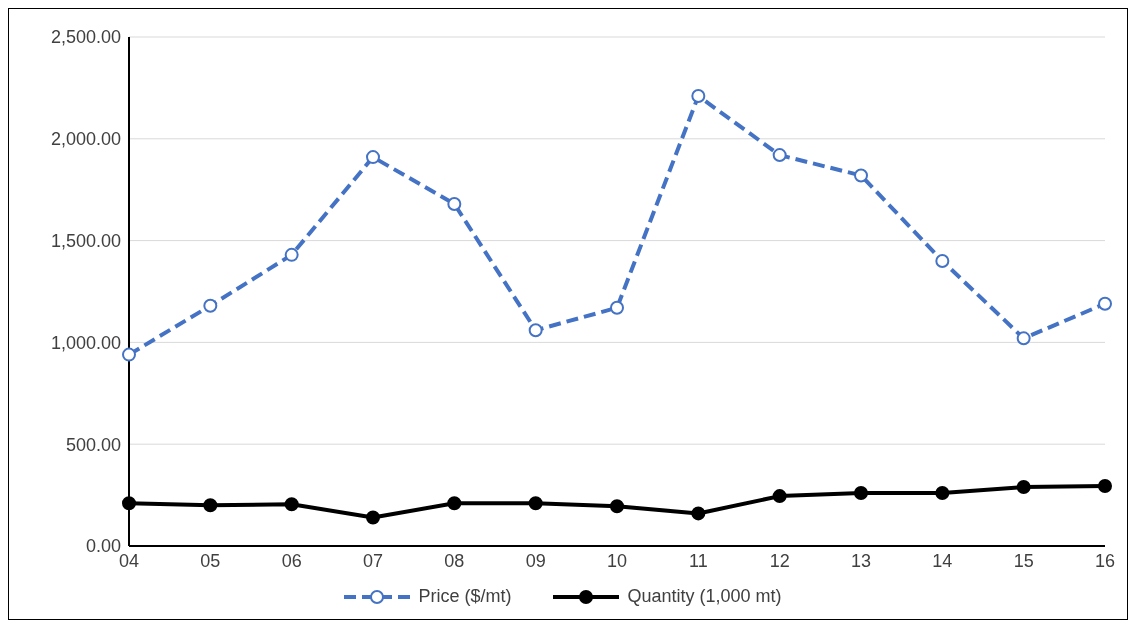 The height and width of the screenshot is (629, 1138). Describe the element at coordinates (93, 444) in the screenshot. I see `y-tick-label: 500.00` at that location.